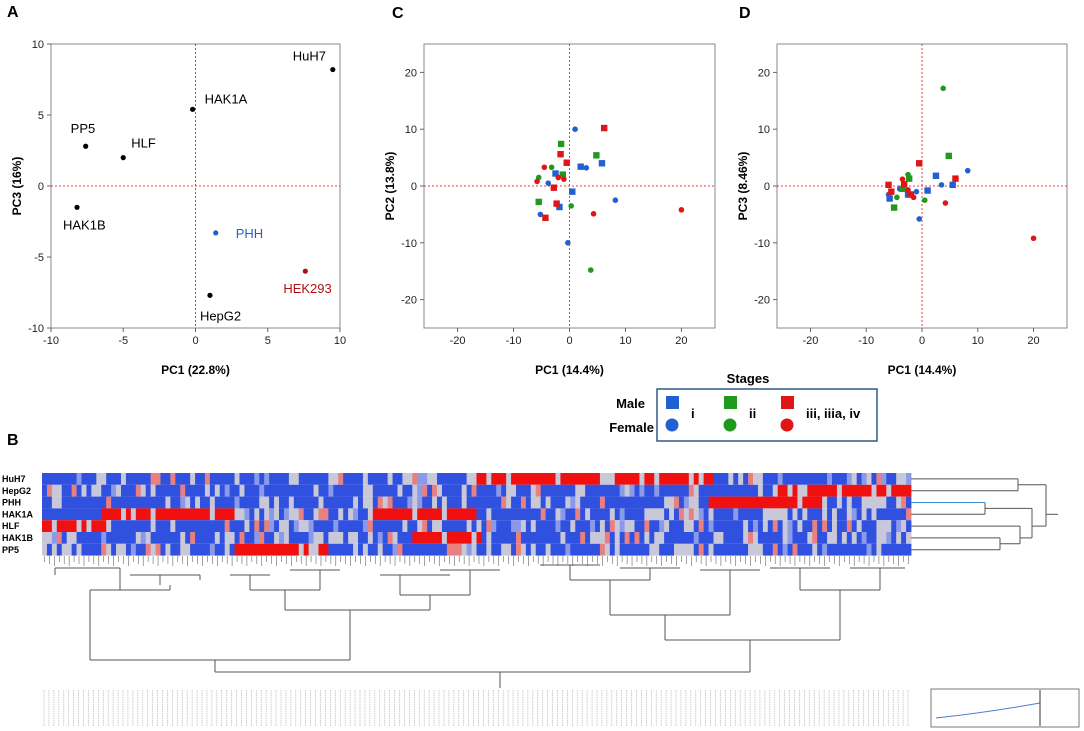 This screenshot has height=731, width=1084. Describe the element at coordinates (943, 88) in the screenshot. I see `stage-point-circle` at that location.